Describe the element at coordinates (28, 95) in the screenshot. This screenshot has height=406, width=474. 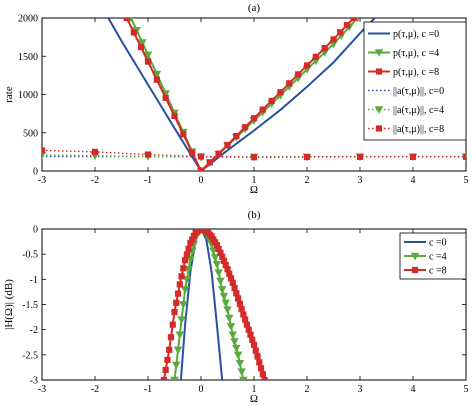
I see `y-tick-label: 1000` at that location.